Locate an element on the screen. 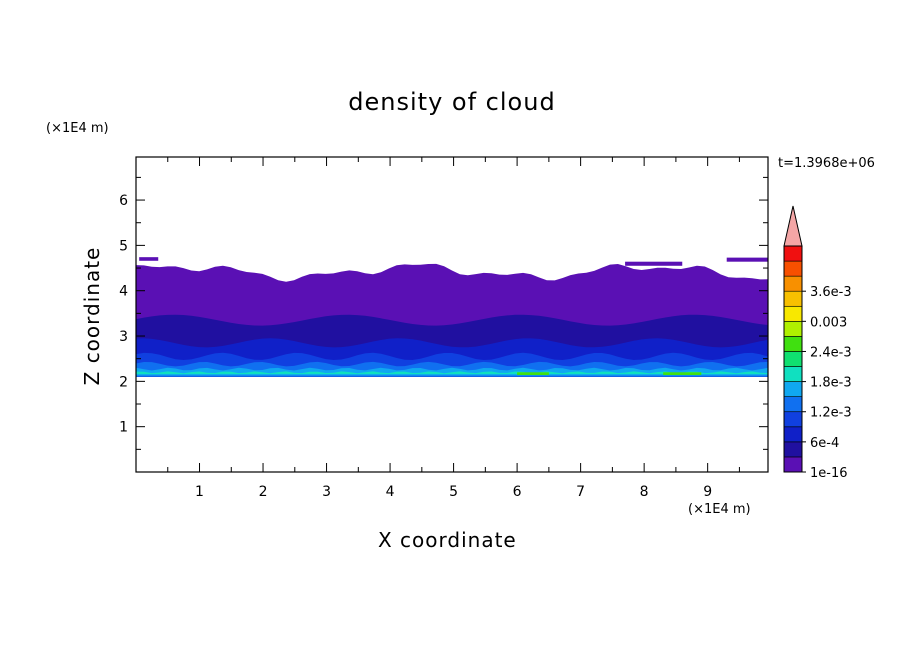 Image resolution: width=904 pixels, height=654 pixels. colorbar-frame is located at coordinates (793, 359).